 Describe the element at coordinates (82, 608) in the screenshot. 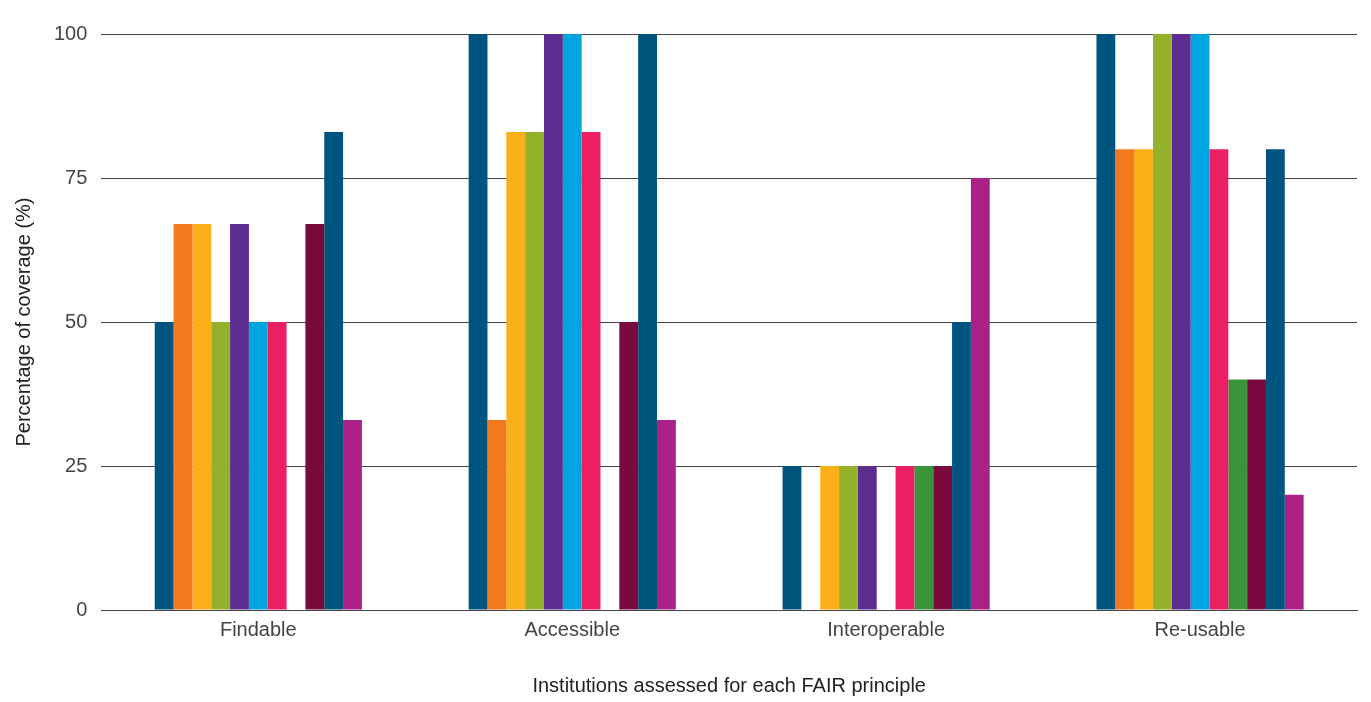

I see `y-tick-label: 0` at that location.